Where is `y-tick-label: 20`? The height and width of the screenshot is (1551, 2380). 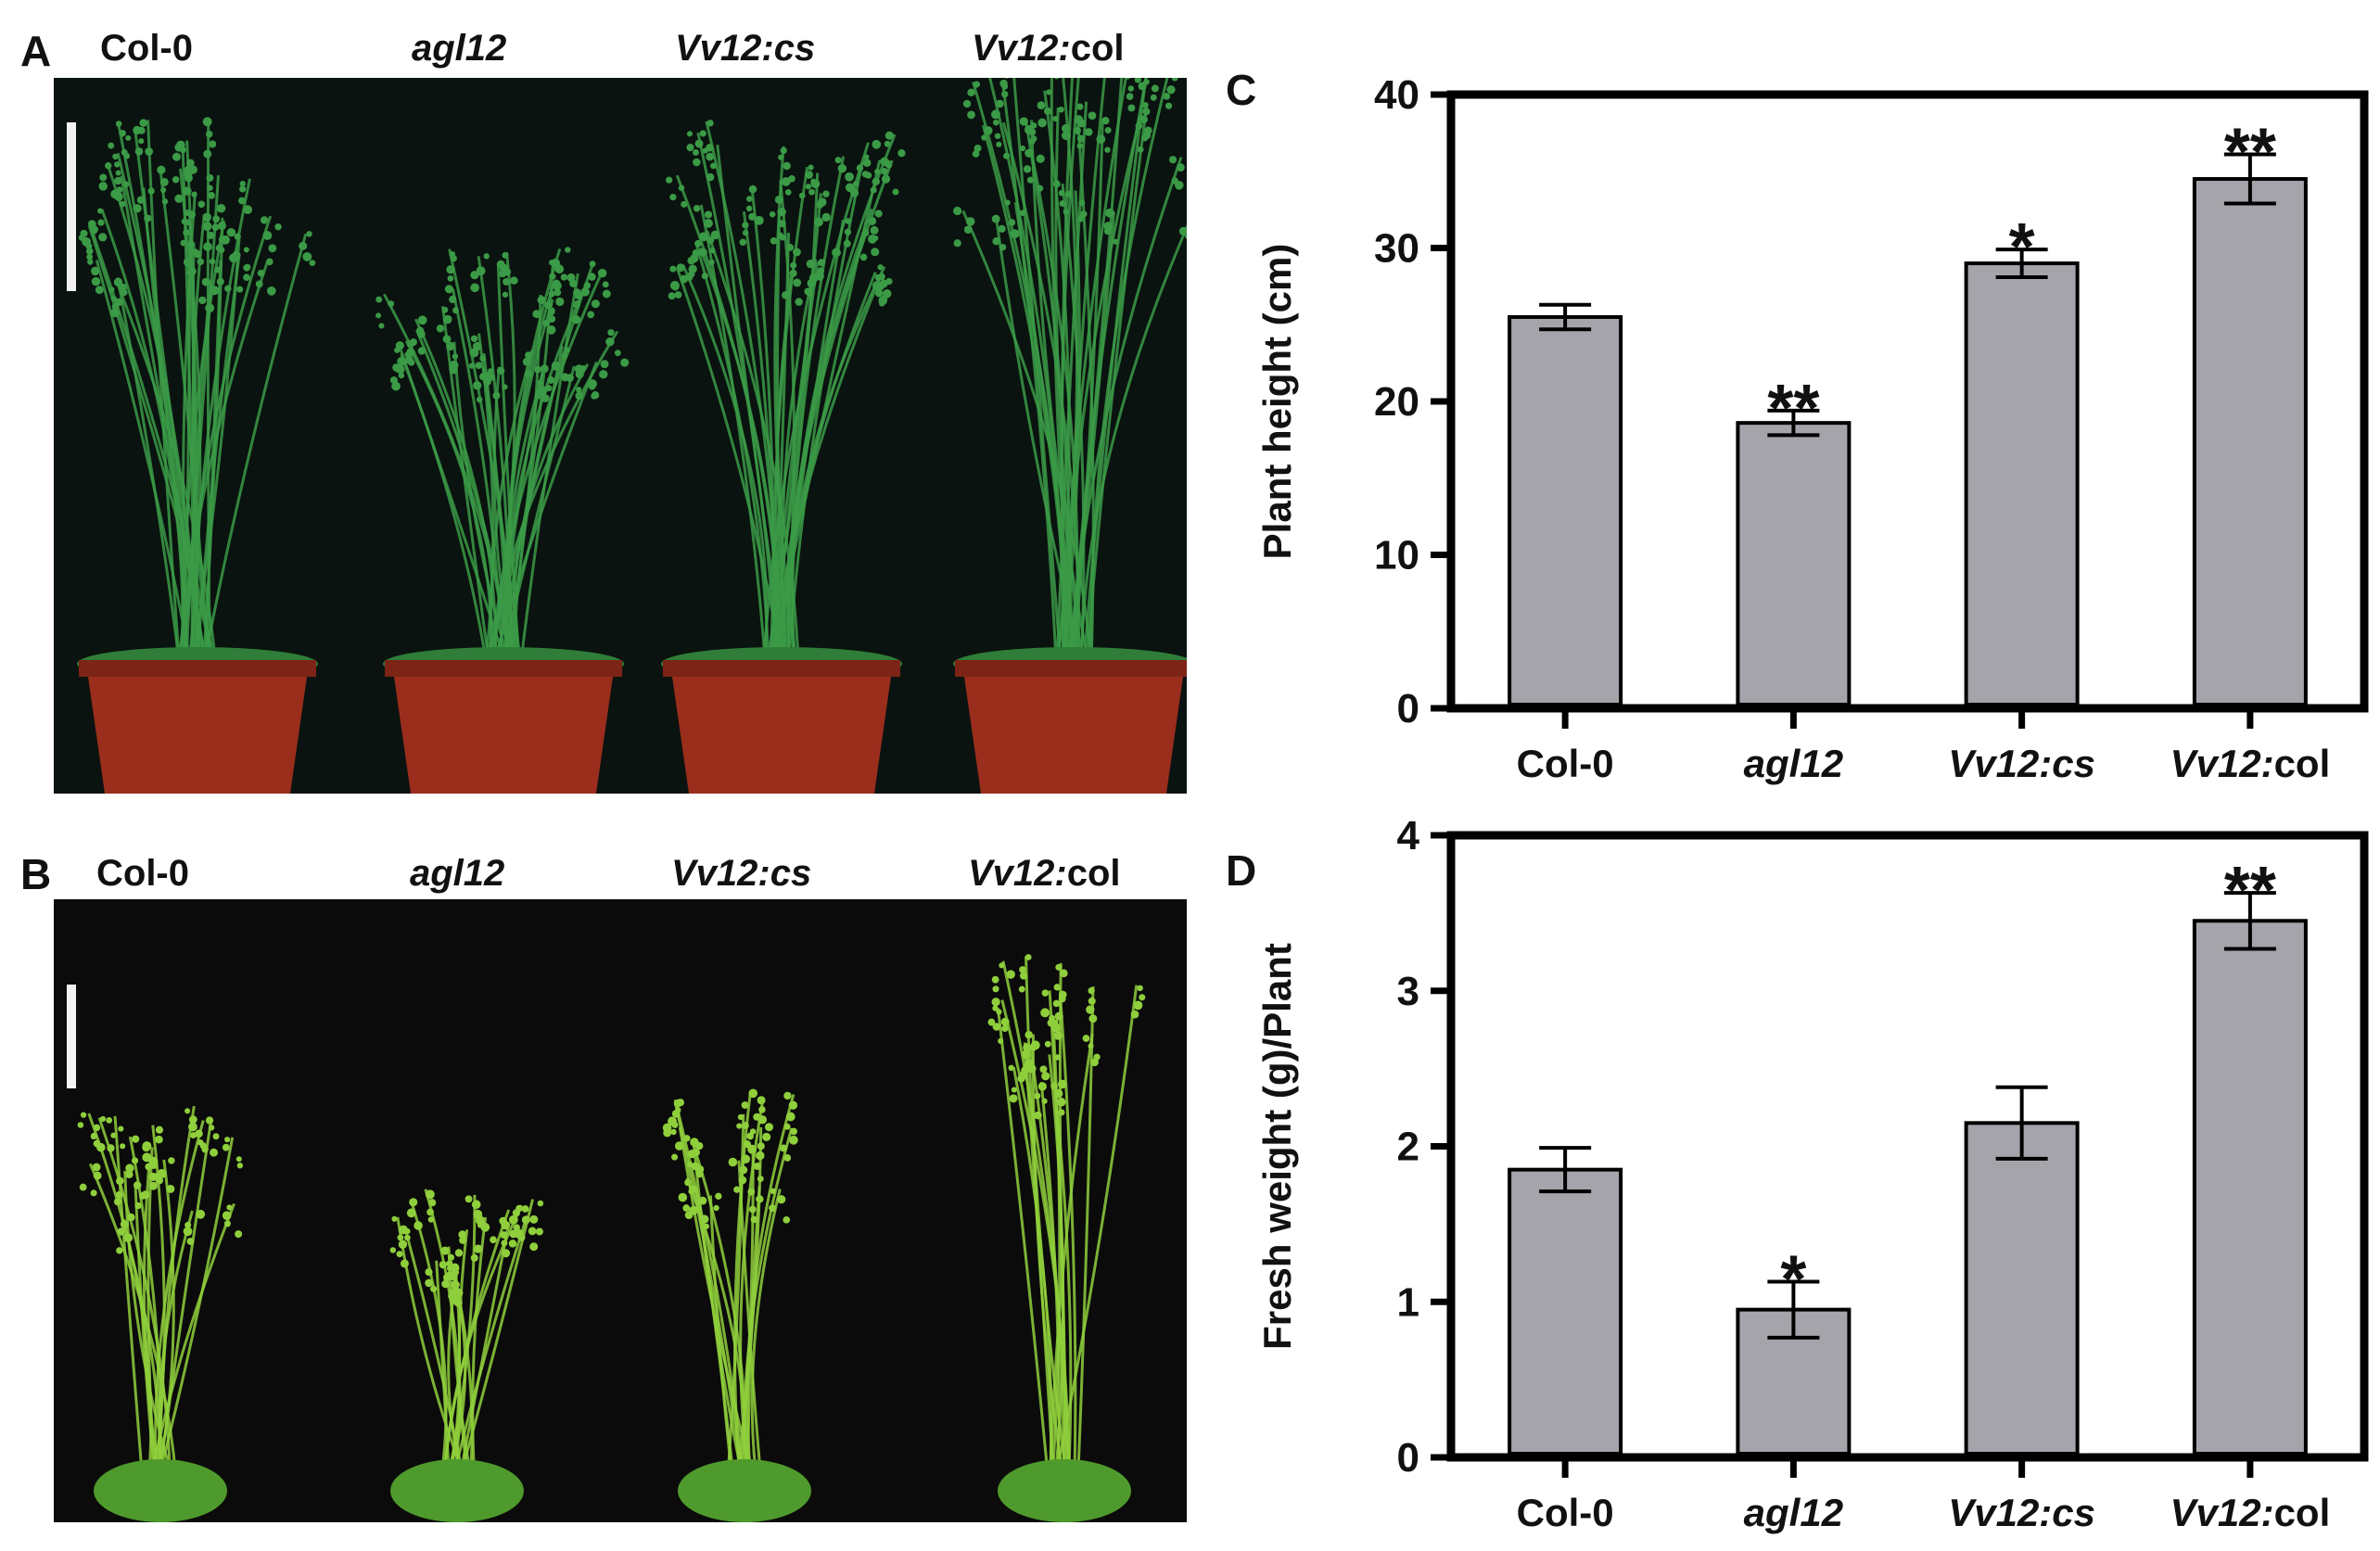
y-tick-label: 20 is located at coordinates (1396, 402).